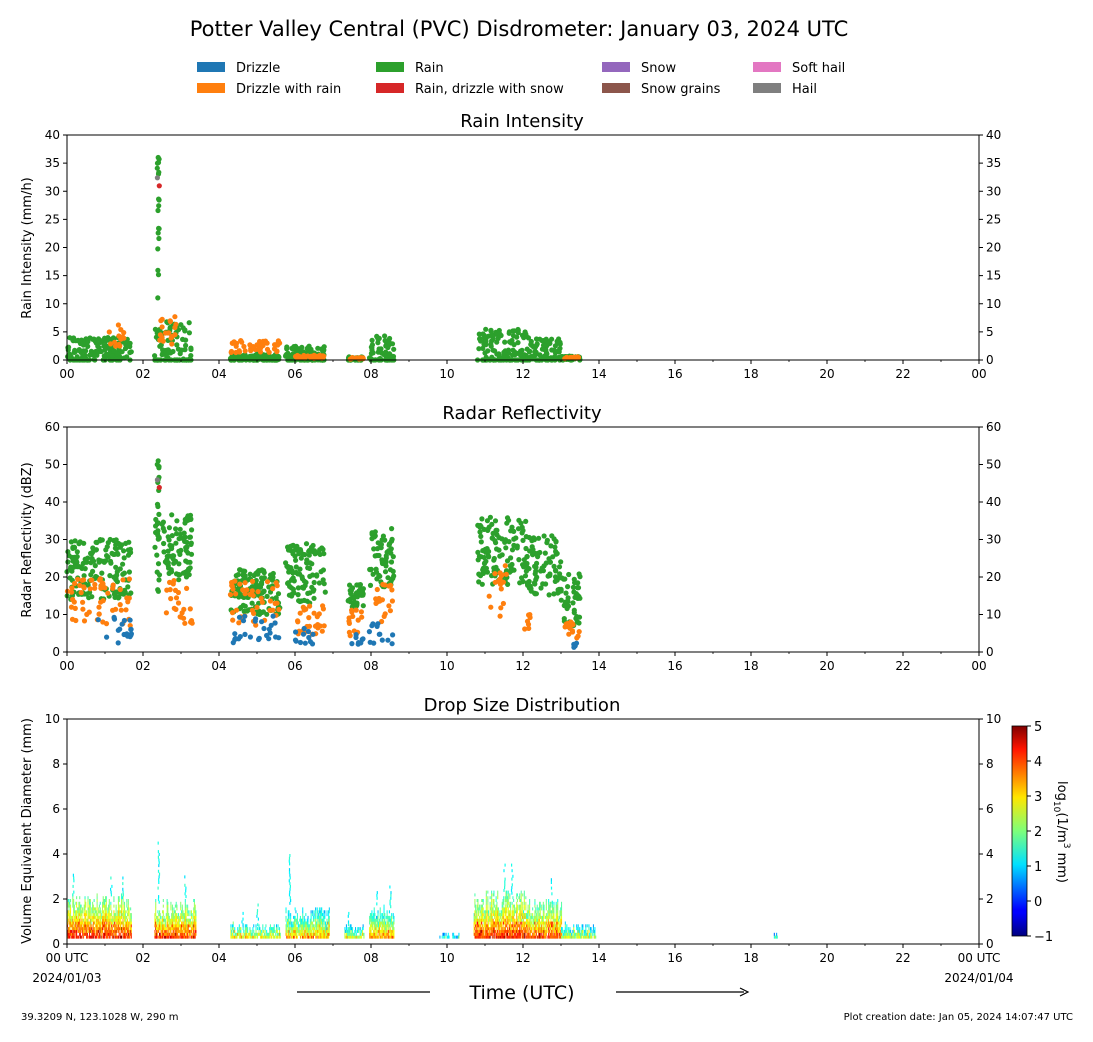 Image resolution: width=1093 pixels, height=1042 pixels. Describe the element at coordinates (269, 89) in the screenshot. I see `legend-item: Drizzle with rain` at that location.